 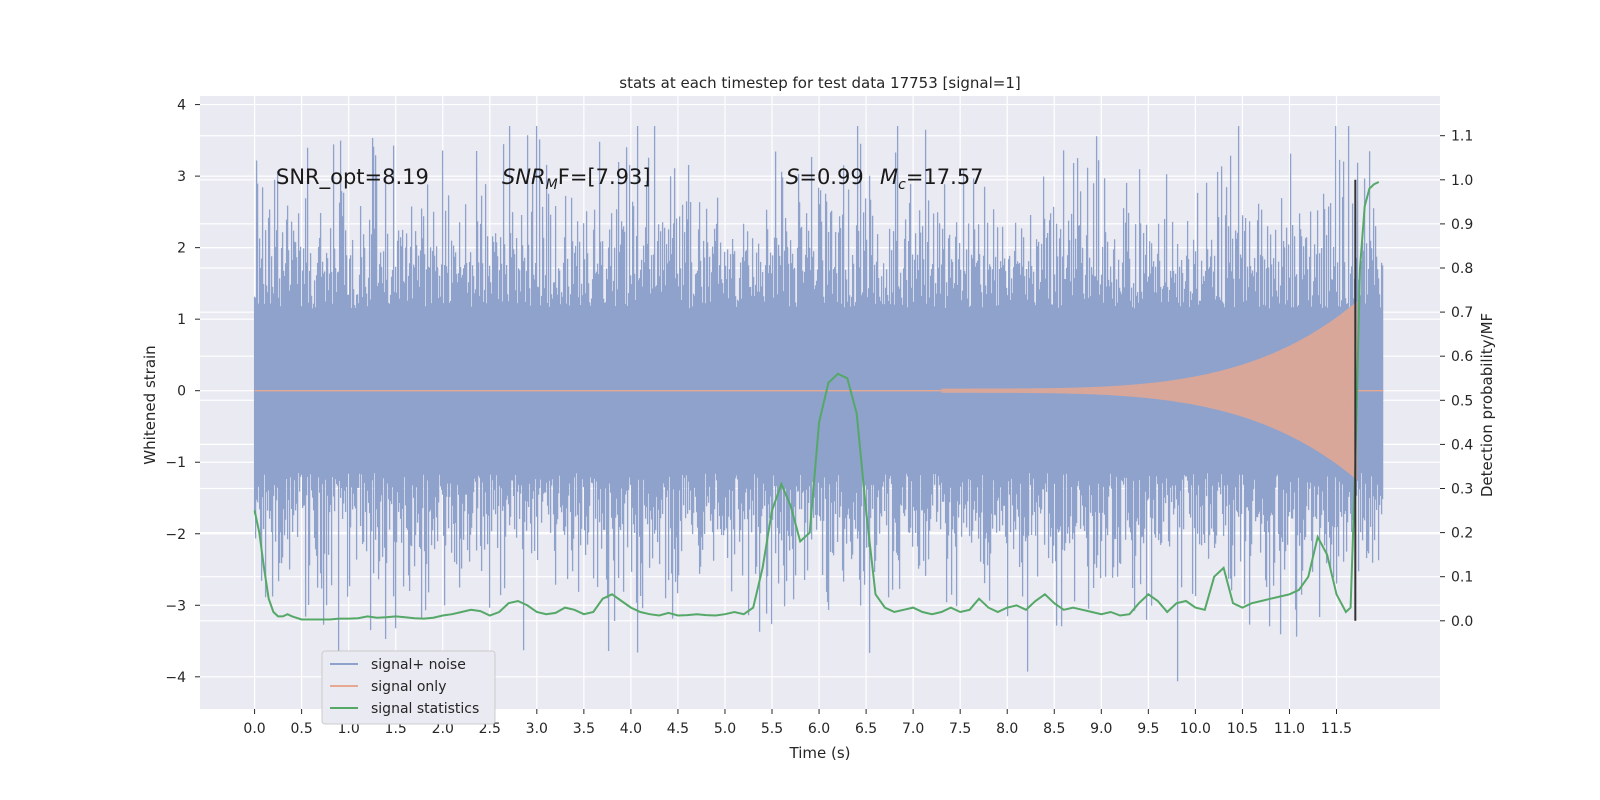 What do you see at coordinates (1242, 729) in the screenshot?
I see `x-tick-label: 10.5` at bounding box center [1242, 729].